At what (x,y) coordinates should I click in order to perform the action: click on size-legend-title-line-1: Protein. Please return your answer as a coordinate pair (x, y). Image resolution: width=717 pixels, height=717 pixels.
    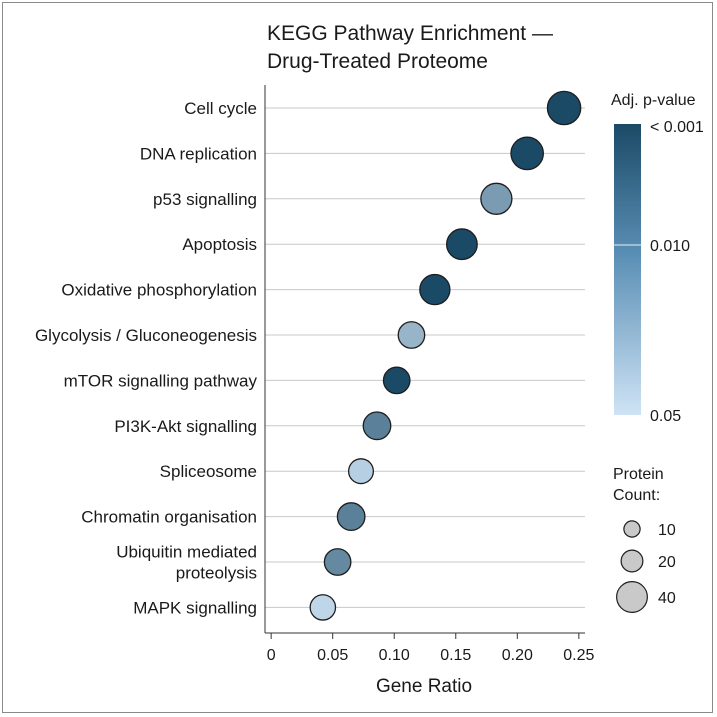
    Looking at the image, I should click on (638, 474).